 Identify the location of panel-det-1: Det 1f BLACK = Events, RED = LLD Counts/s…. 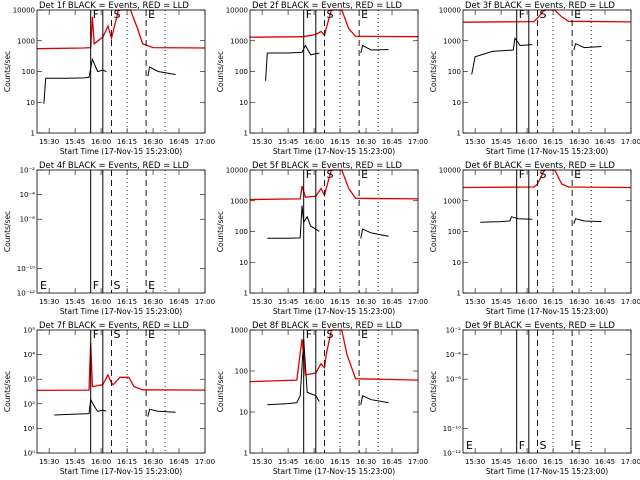
(109, 78).